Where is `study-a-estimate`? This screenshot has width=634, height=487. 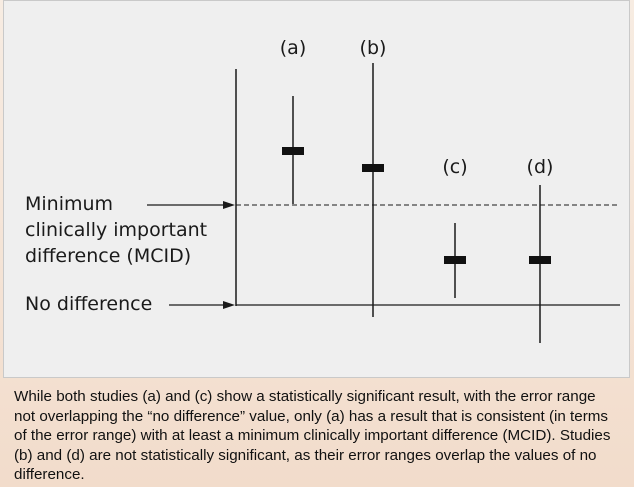 study-a-estimate is located at coordinates (293, 151).